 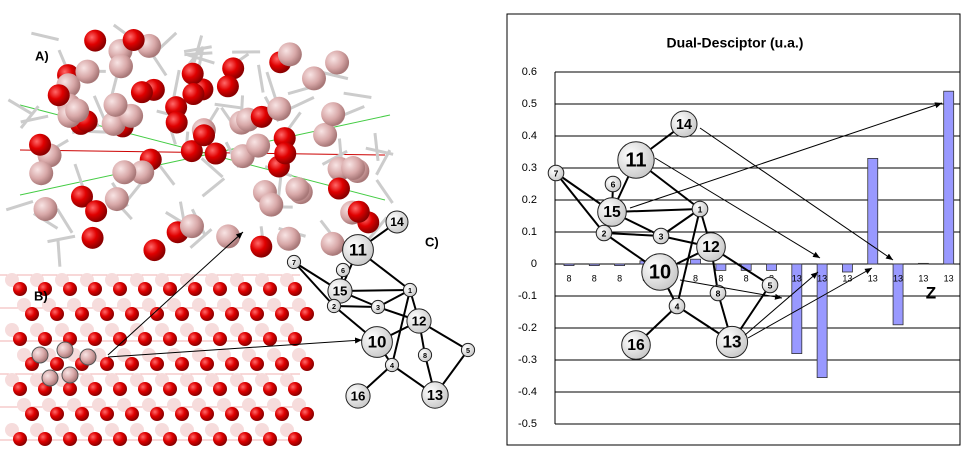 I want to click on y-tick-label: 0.5, so click(x=529, y=104).